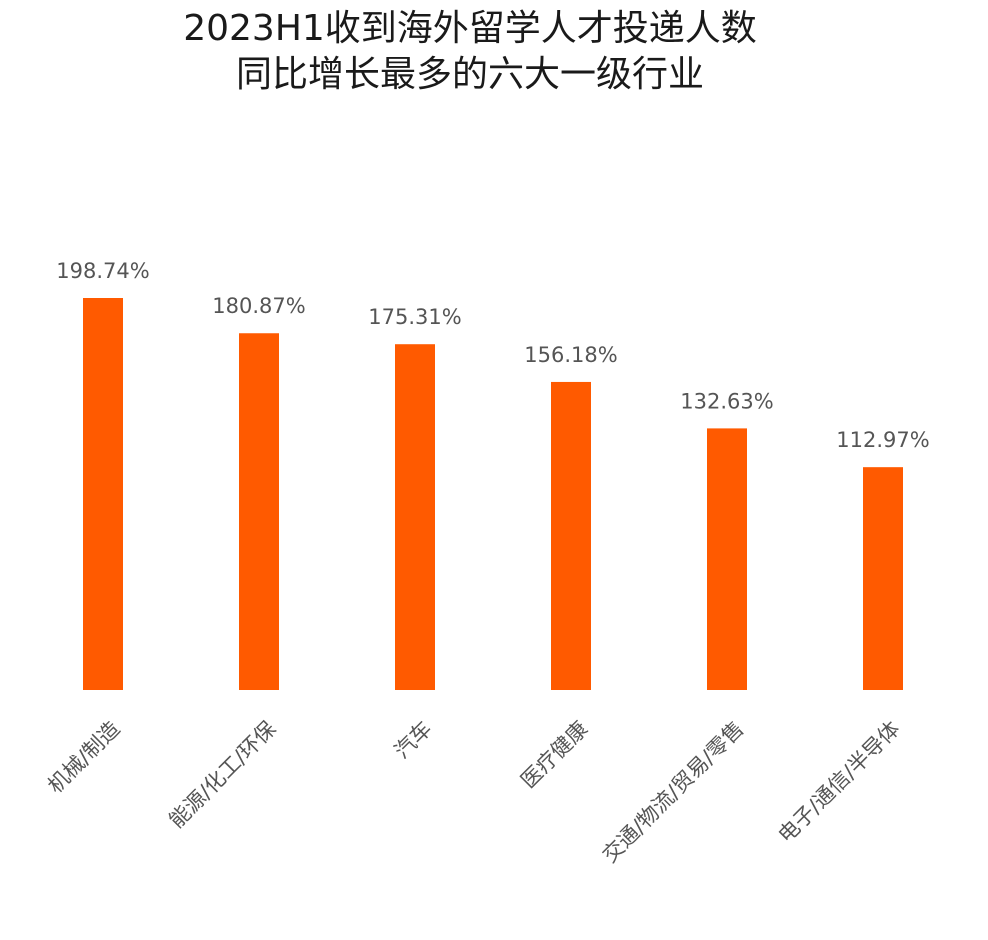 The image size is (988, 940). I want to click on value-label-6: 112.97%, so click(882, 440).